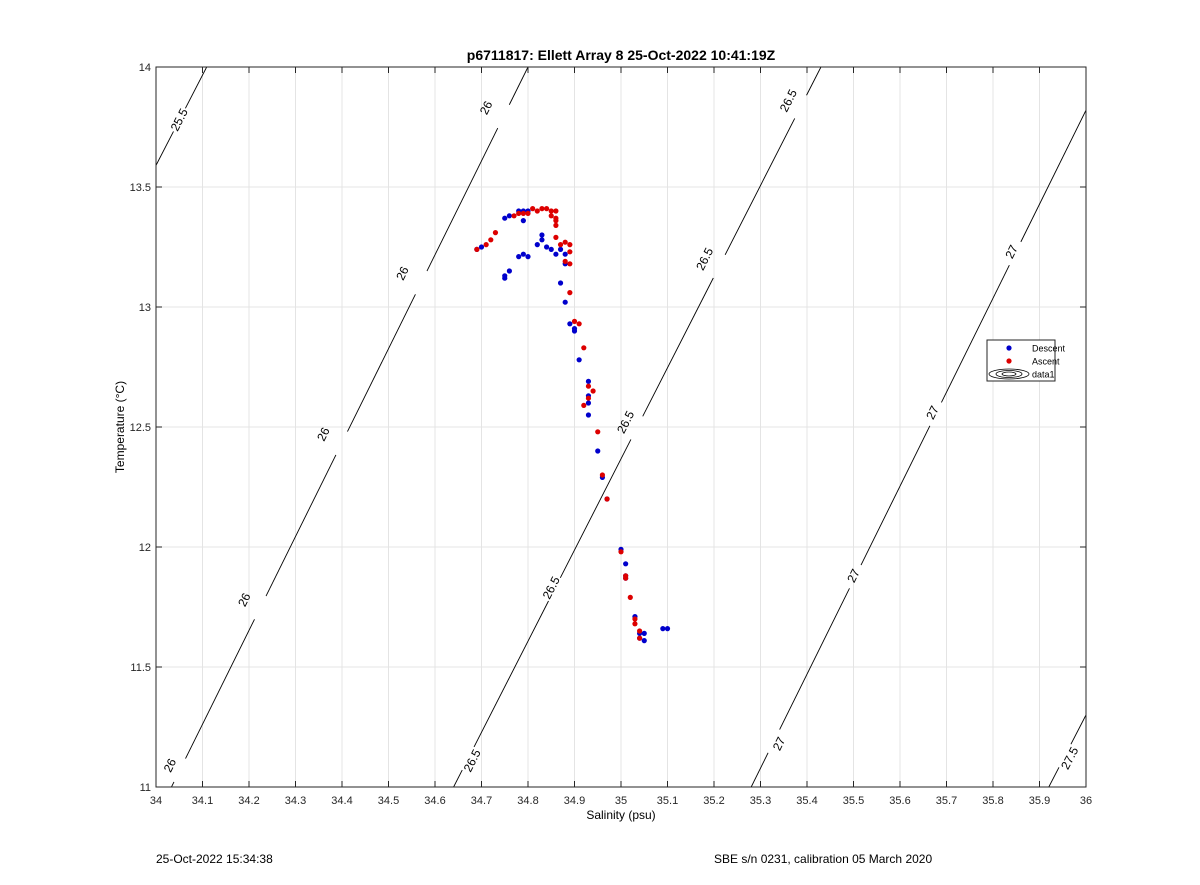  I want to click on x-tick-label: 34, so click(156, 801).